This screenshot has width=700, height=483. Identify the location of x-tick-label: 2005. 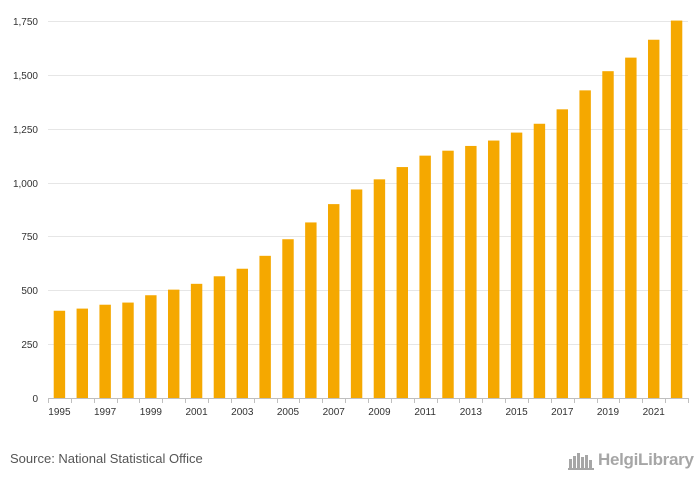
(288, 412).